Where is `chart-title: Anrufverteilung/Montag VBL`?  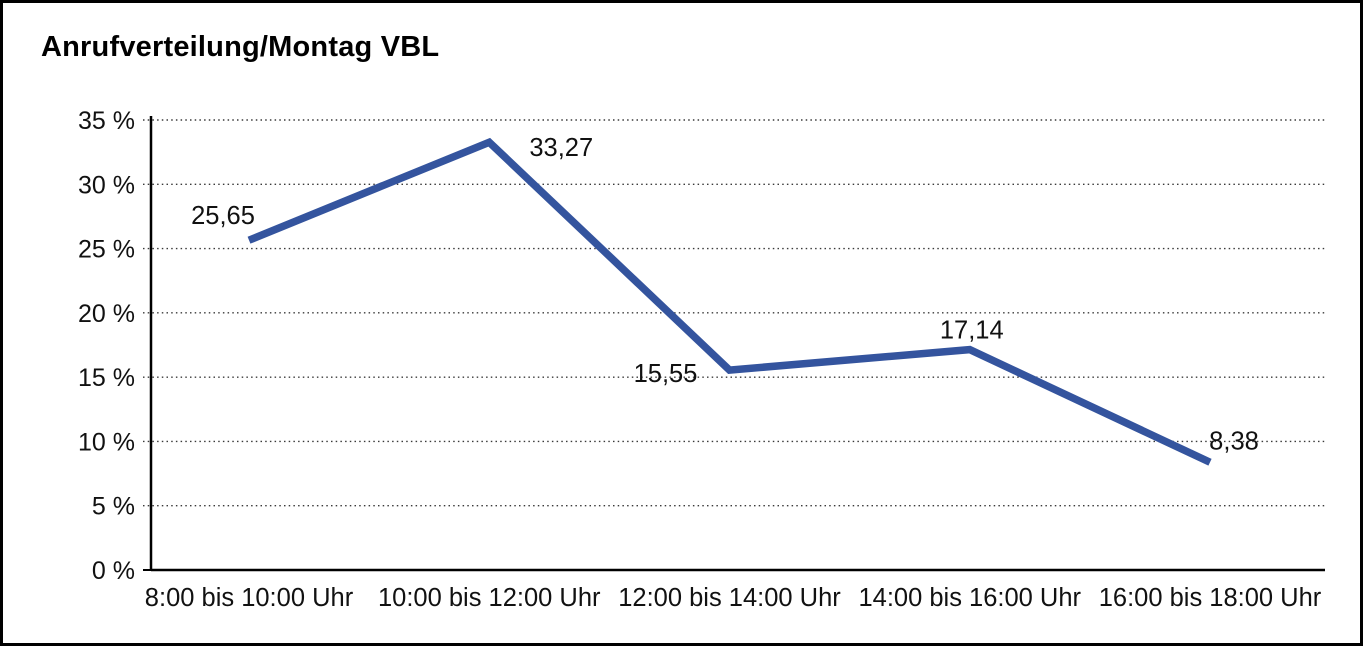 chart-title: Anrufverteilung/Montag VBL is located at coordinates (240, 47).